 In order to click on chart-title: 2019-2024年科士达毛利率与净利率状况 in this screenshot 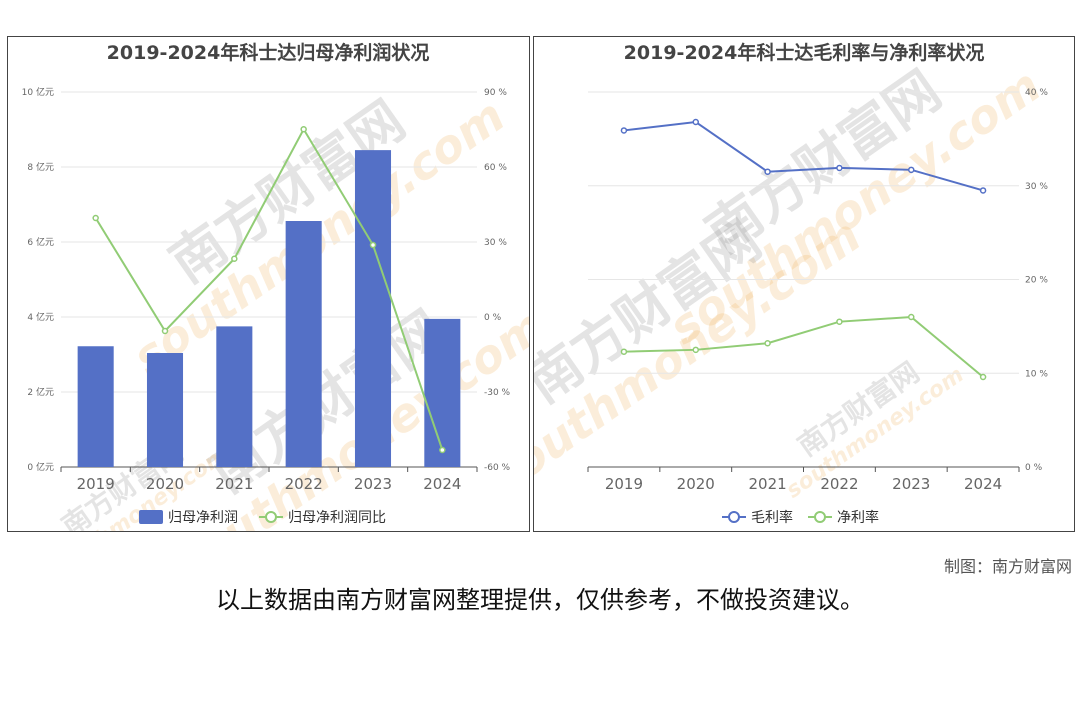, I will do `click(804, 52)`.